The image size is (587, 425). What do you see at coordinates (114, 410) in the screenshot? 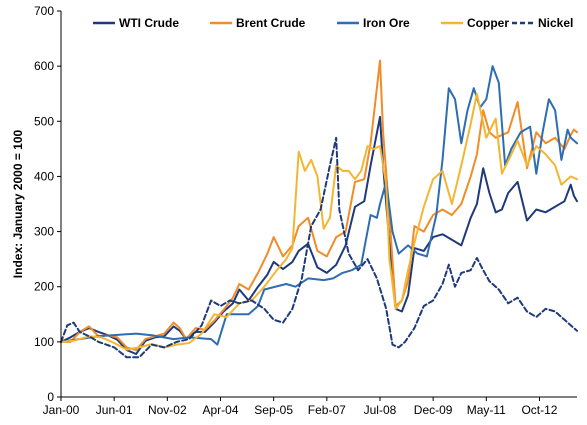
I see `x-tick-label: Jun-01` at bounding box center [114, 410].